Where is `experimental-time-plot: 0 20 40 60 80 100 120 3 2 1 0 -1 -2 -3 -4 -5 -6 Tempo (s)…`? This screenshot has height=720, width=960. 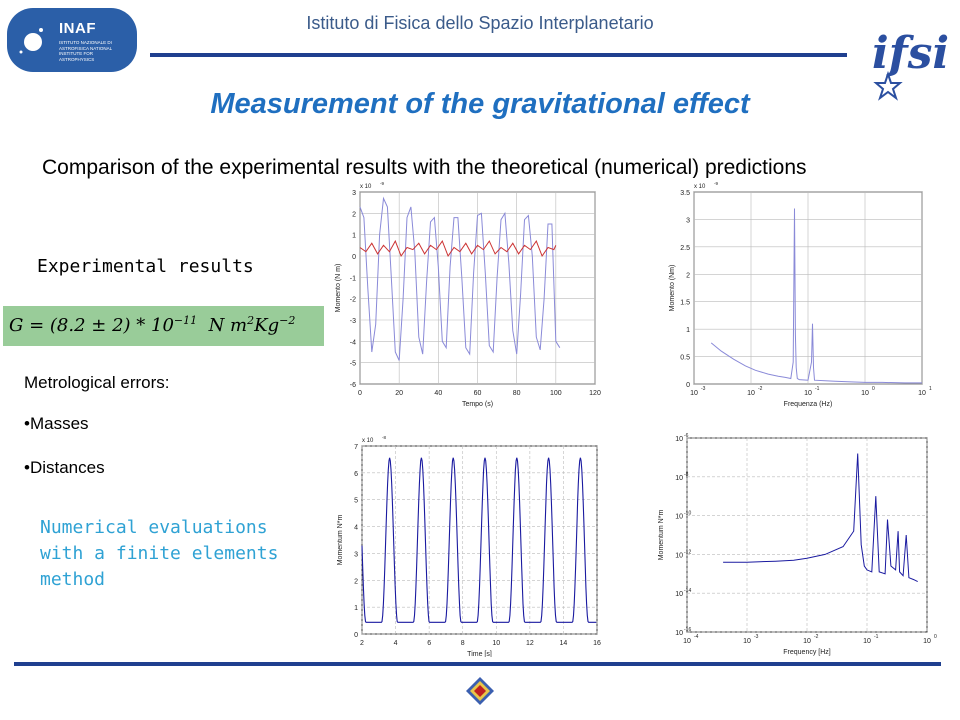
experimental-time-plot: 0 20 40 60 80 100 120 3 2 1 0 -1 -2 -3 -4 -5 -6 Tempo (s)… is located at coordinates (467, 294).